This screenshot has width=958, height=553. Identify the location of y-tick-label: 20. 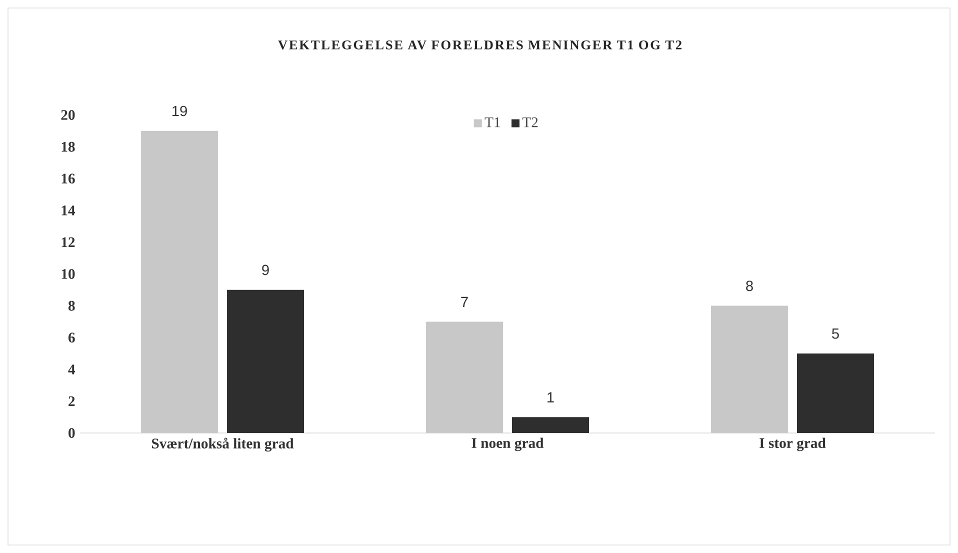
(68, 115).